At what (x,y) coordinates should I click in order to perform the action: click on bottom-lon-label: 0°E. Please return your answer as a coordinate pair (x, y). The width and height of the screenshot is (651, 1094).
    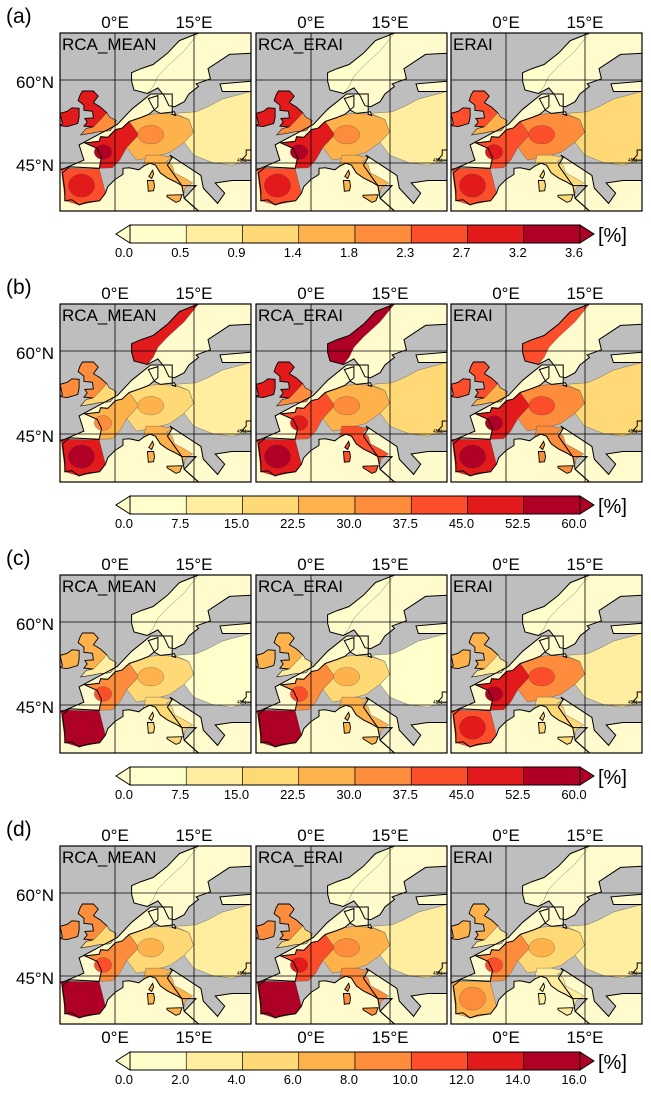
    Looking at the image, I should click on (311, 1037).